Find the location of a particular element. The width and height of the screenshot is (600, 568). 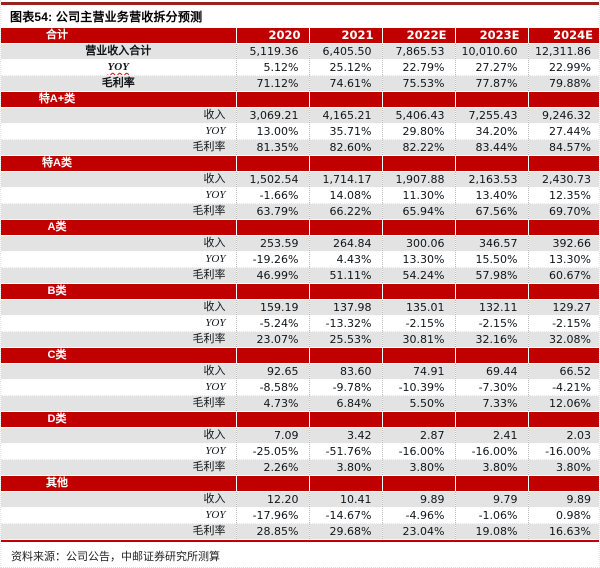

table-row: 毛利率 81.35% 82.60% 82.22% 83.44% 84.57% is located at coordinates (300, 147).